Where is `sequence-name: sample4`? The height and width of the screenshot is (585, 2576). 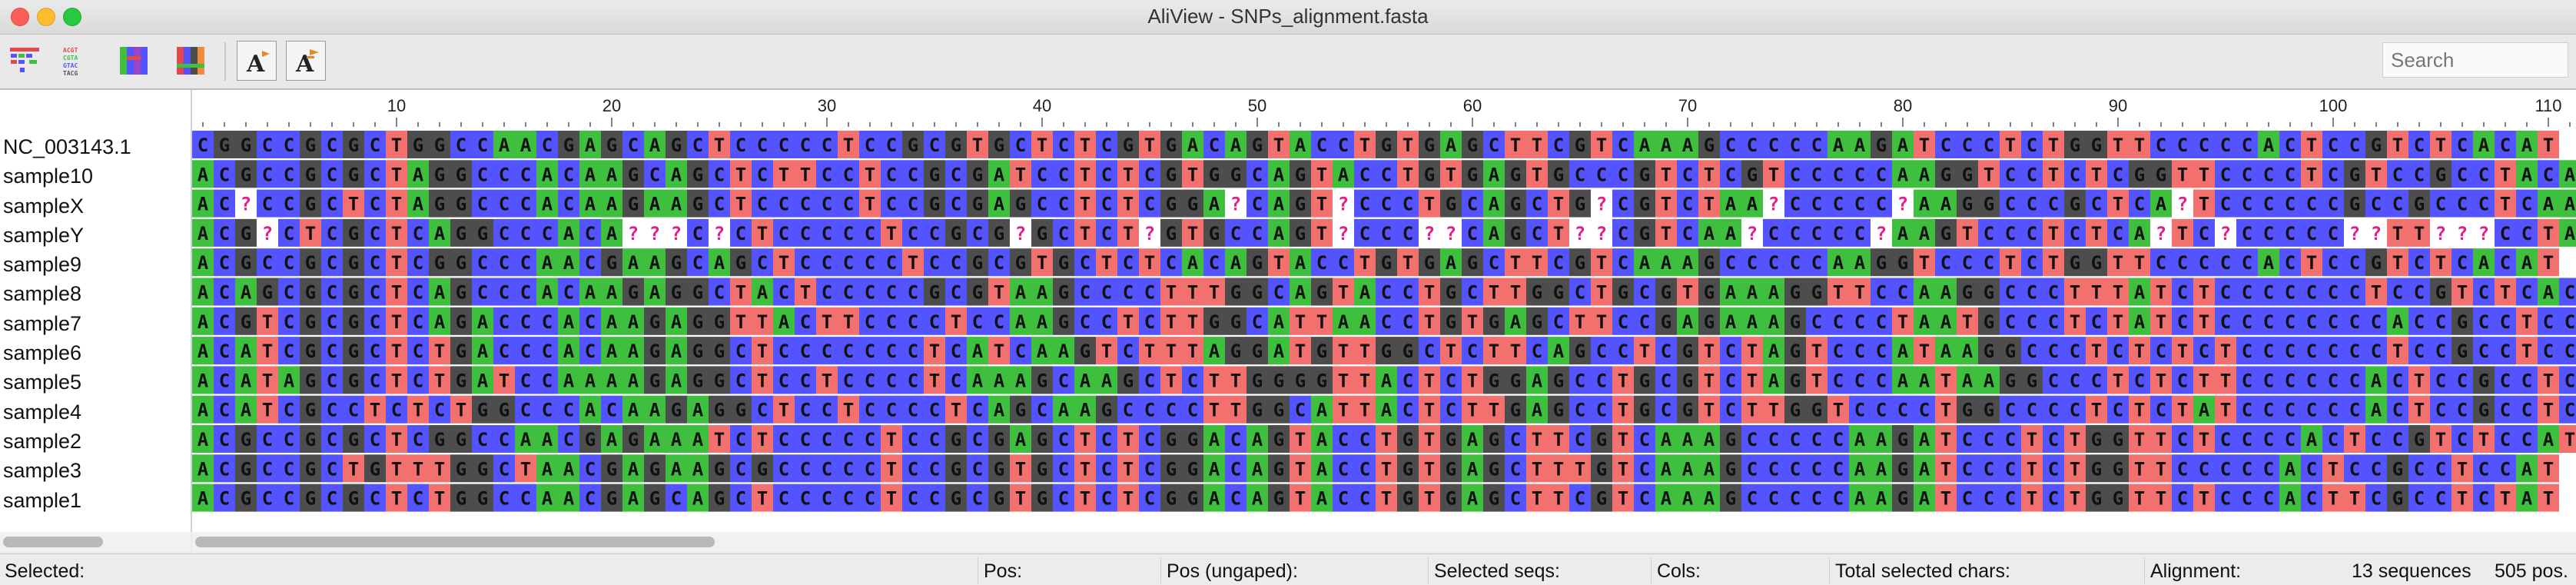 sequence-name: sample4 is located at coordinates (42, 412).